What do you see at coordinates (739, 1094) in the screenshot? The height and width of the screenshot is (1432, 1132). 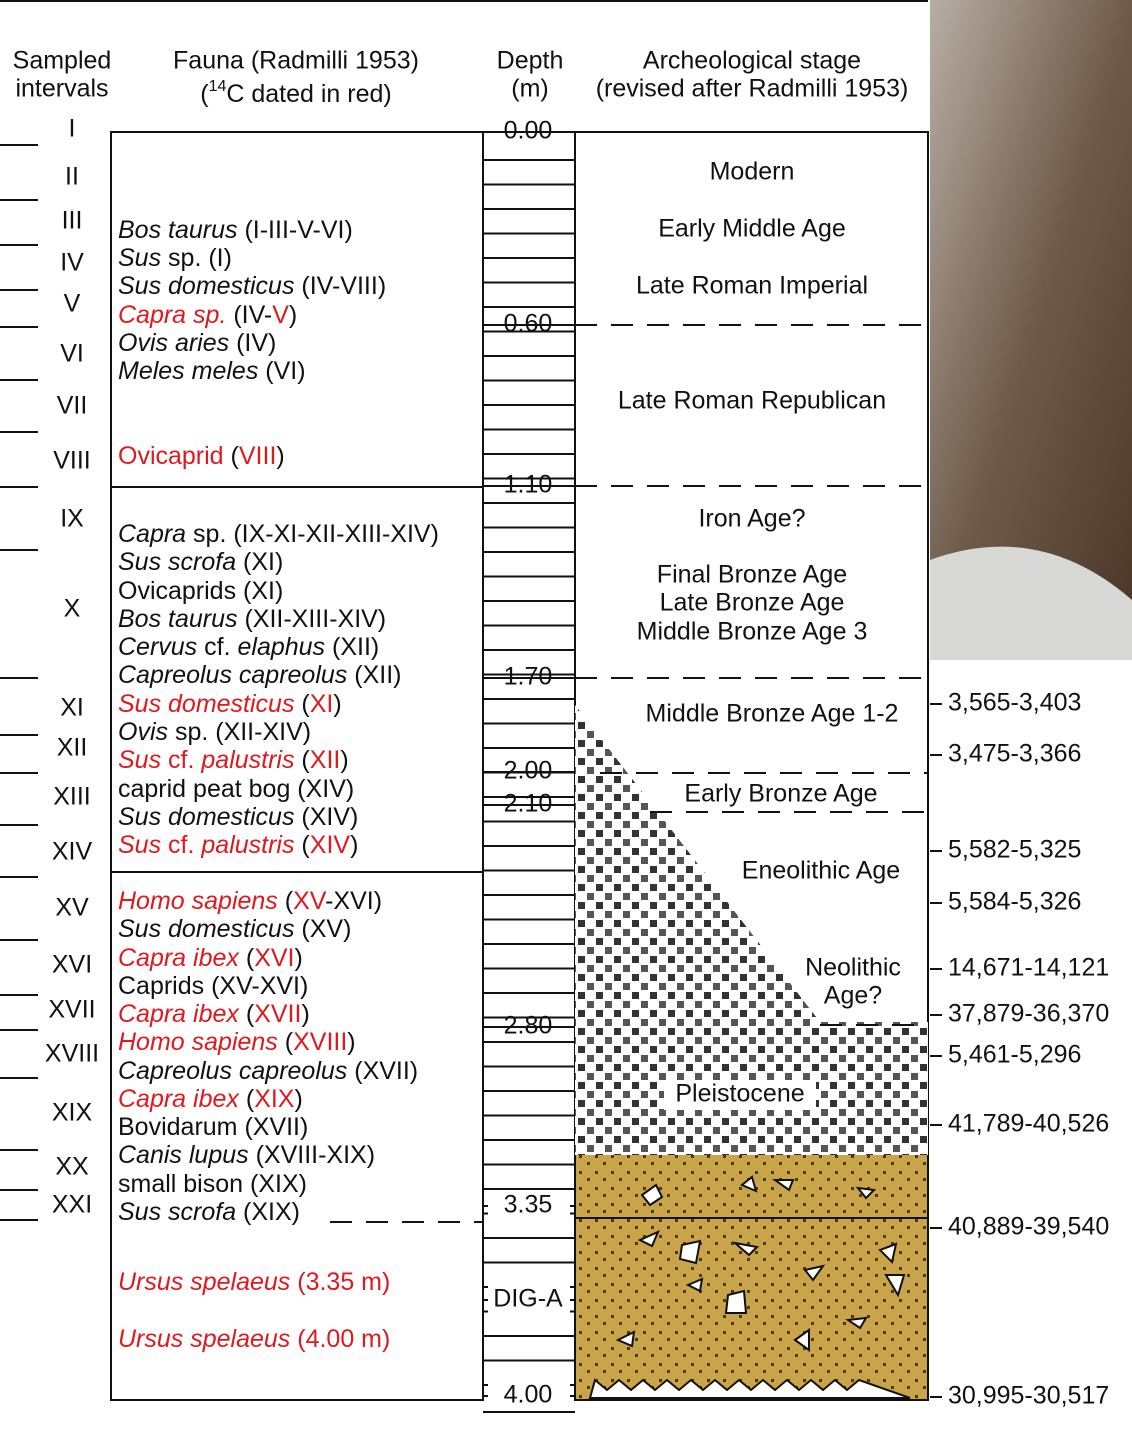 I see `stage-label: Pleistocene` at bounding box center [739, 1094].